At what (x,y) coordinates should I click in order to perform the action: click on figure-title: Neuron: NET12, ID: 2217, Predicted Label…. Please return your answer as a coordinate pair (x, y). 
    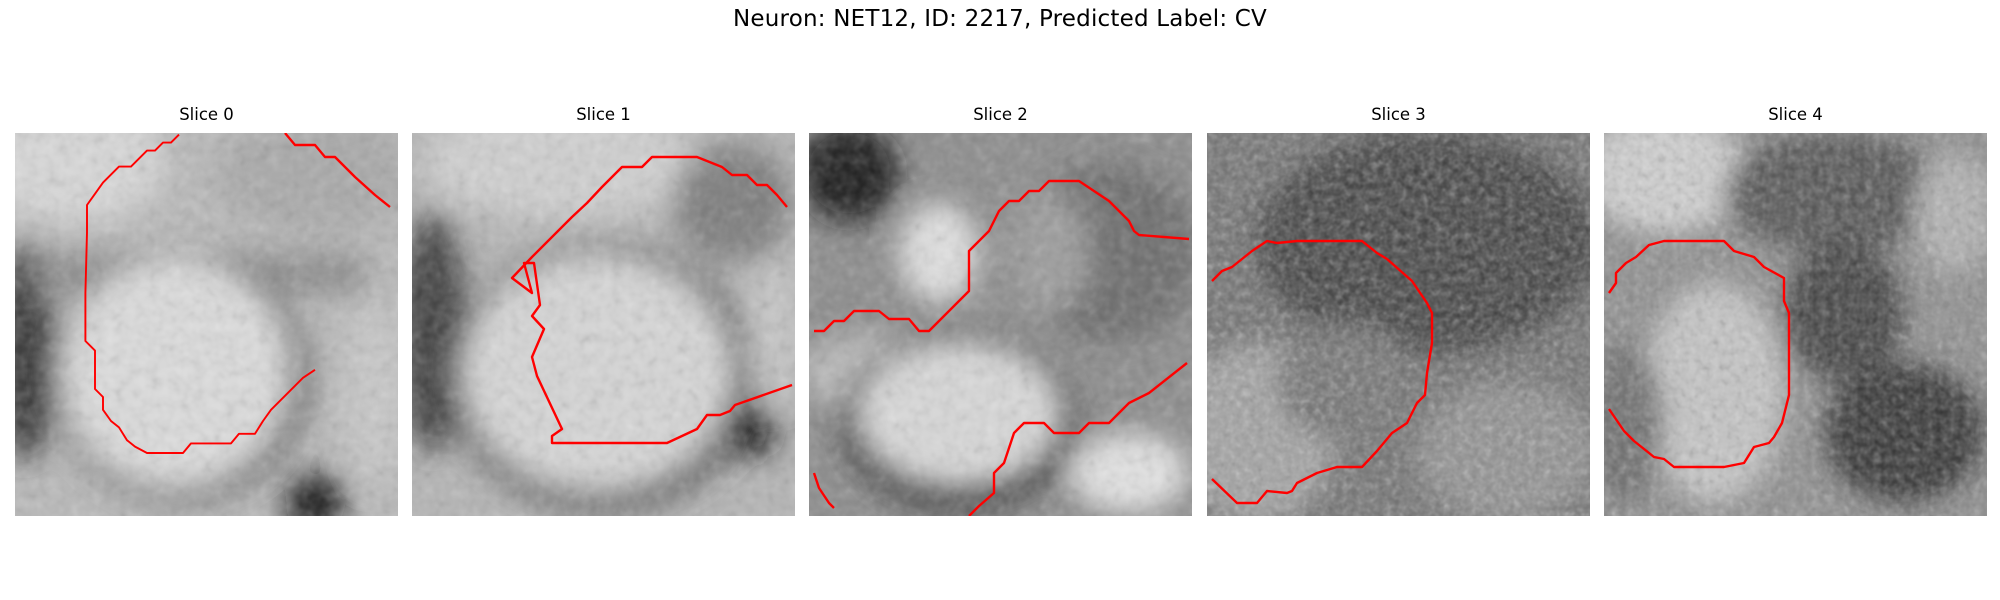
    Looking at the image, I should click on (1000, 19).